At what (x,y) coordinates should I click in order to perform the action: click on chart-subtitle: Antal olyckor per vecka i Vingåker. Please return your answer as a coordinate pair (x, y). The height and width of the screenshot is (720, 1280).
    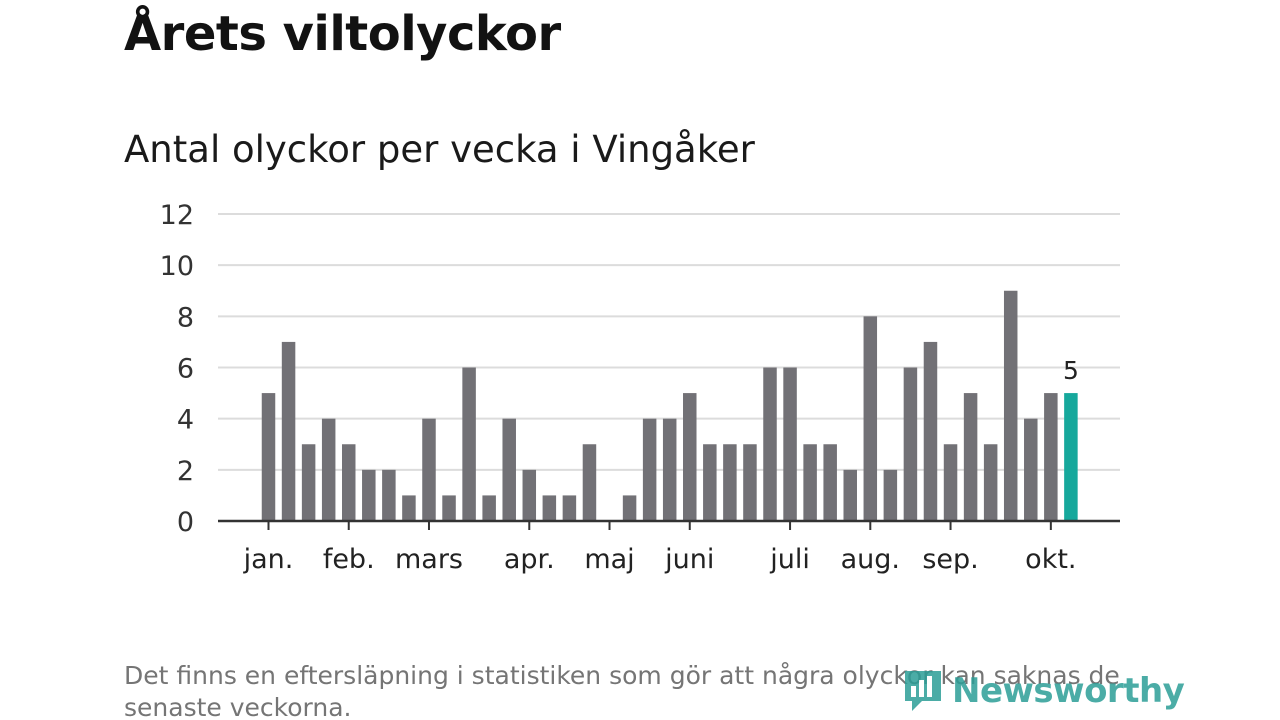
    Looking at the image, I should click on (439, 149).